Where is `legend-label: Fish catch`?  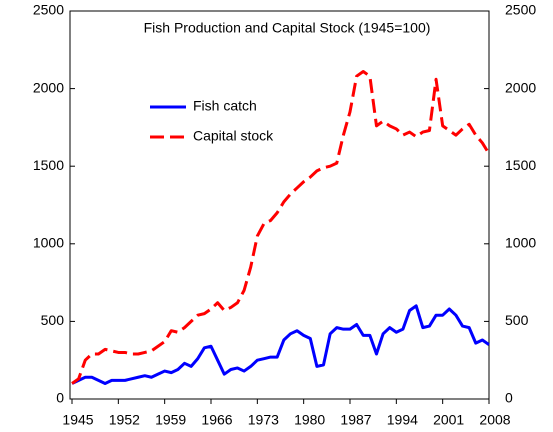 legend-label: Fish catch is located at coordinates (225, 106).